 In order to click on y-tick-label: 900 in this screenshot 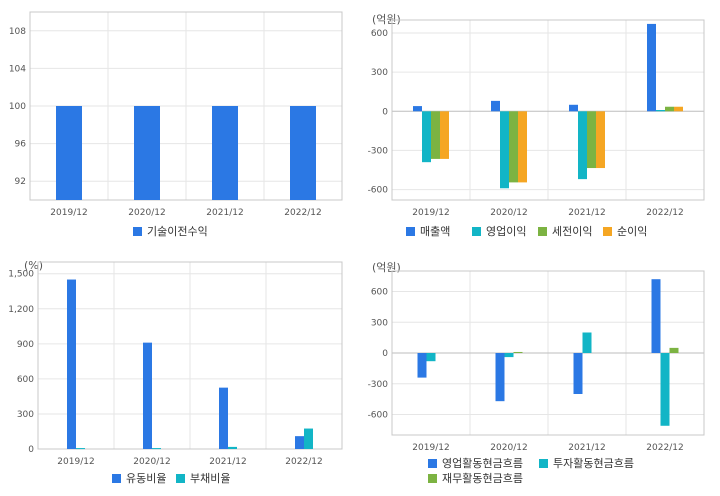, I will do `click(25, 345)`.